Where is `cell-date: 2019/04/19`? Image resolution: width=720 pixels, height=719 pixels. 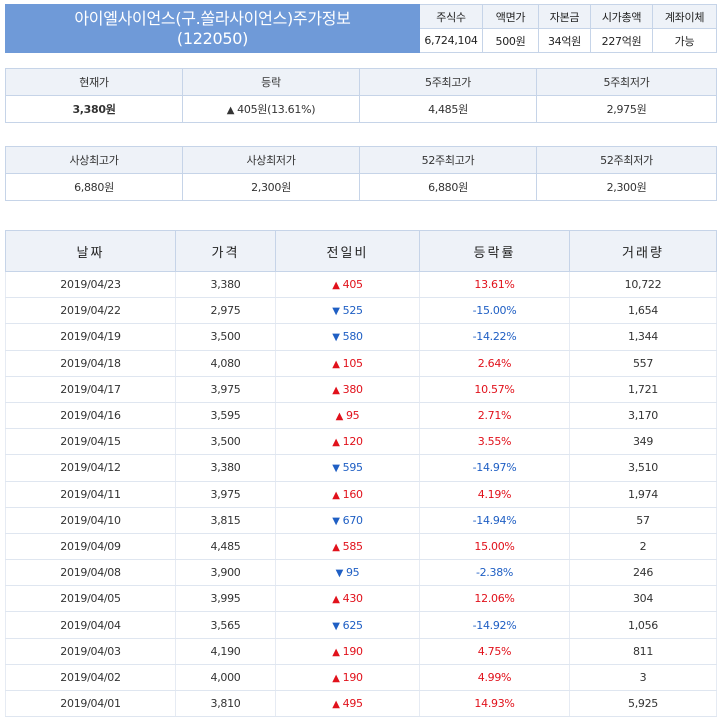
cell-date: 2019/04/19 is located at coordinates (90, 337).